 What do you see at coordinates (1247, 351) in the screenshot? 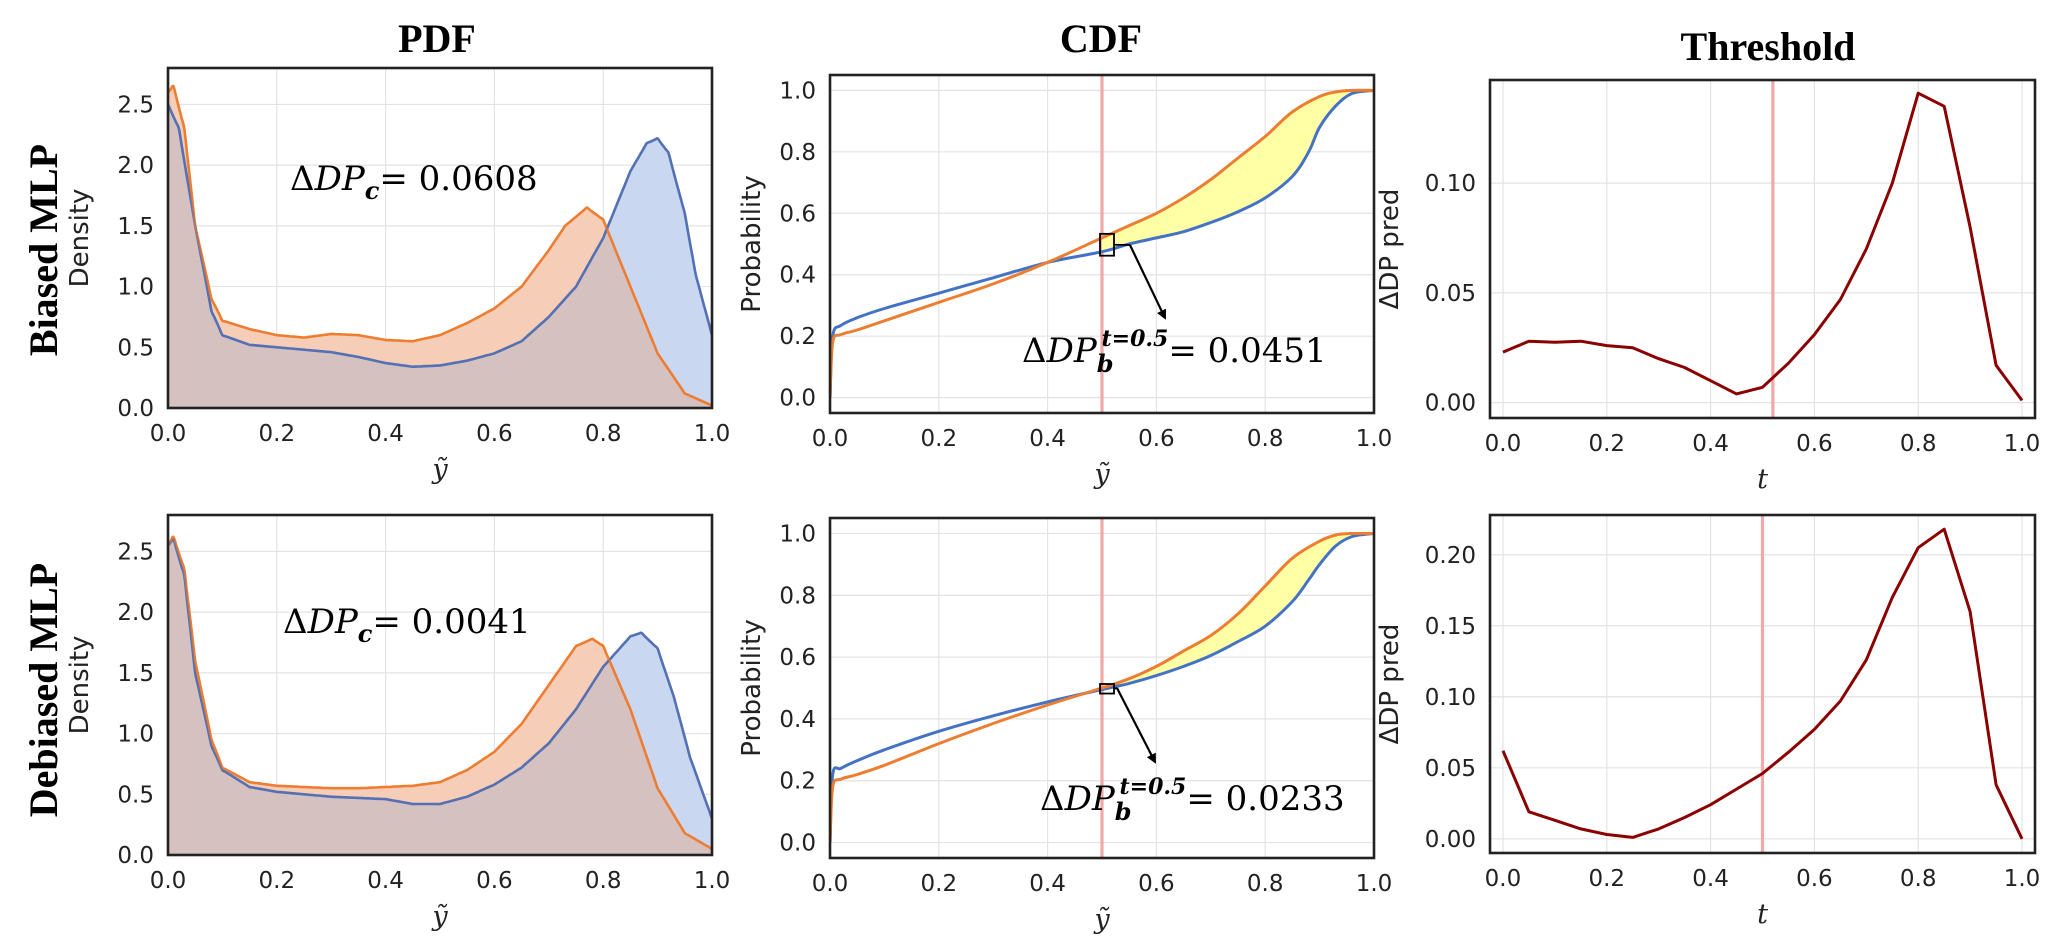
I see `annotation-part: = 0.0451` at bounding box center [1247, 351].